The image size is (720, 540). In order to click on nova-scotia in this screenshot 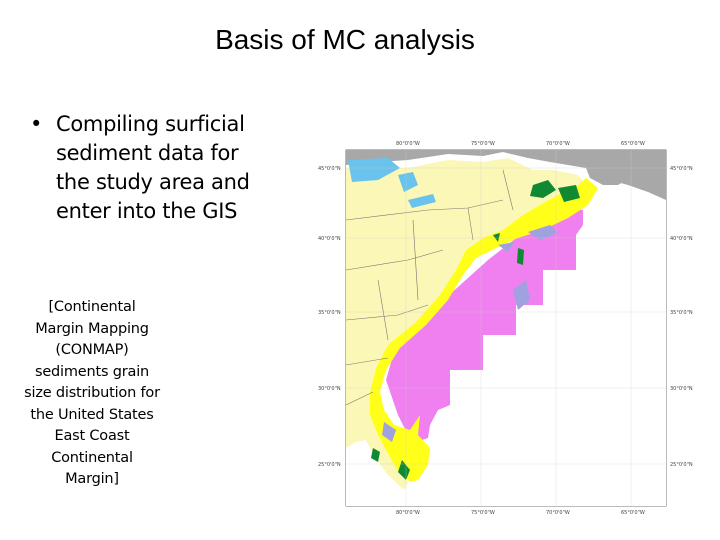, I will do `click(608, 176)`.